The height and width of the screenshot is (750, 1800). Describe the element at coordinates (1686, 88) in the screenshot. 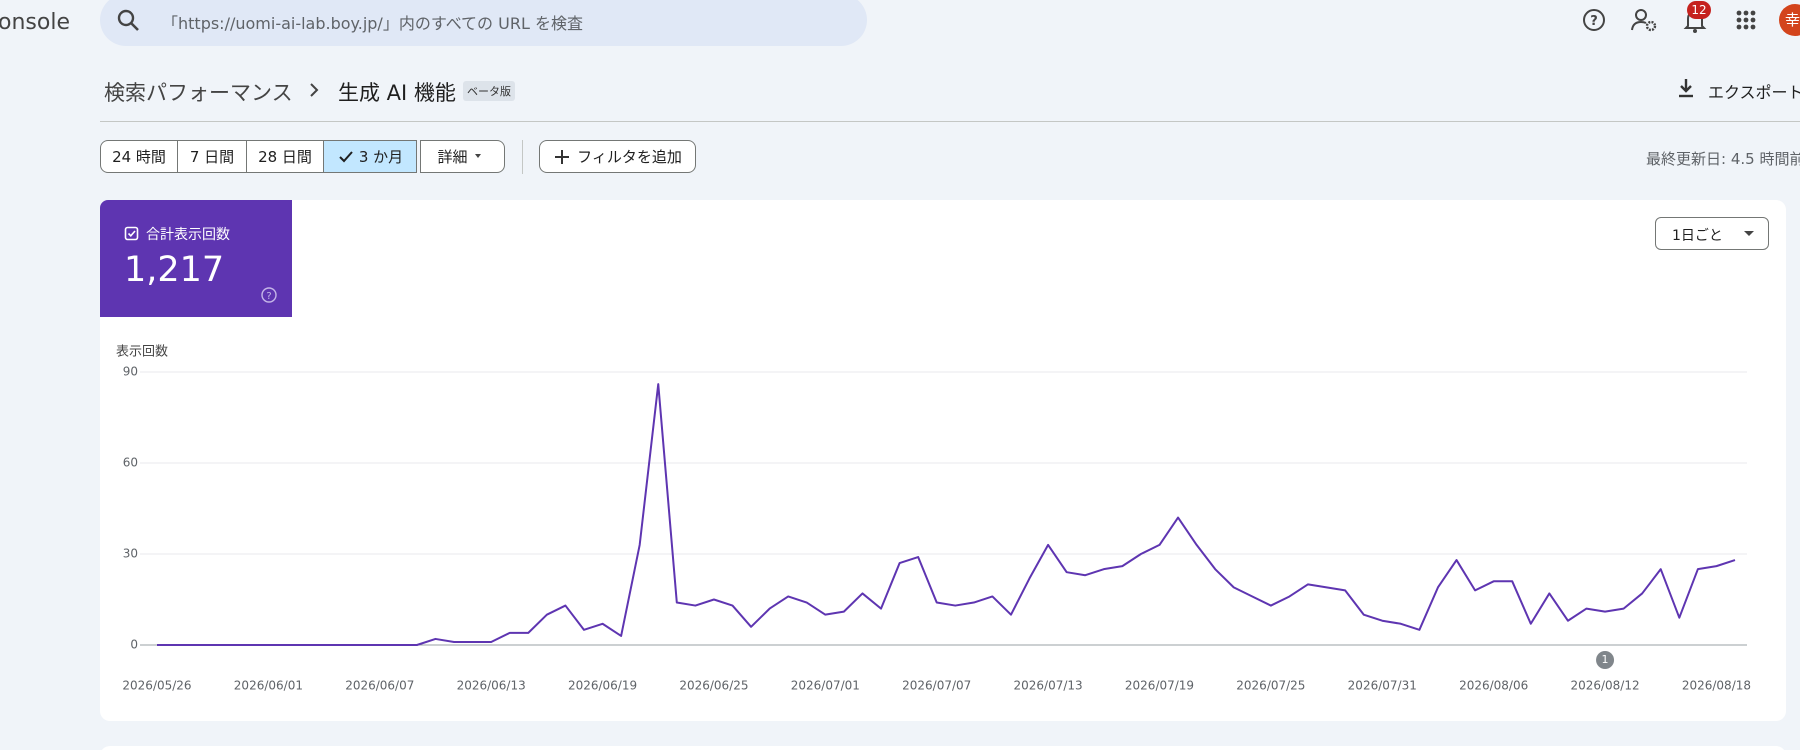

I see `export-icon` at that location.